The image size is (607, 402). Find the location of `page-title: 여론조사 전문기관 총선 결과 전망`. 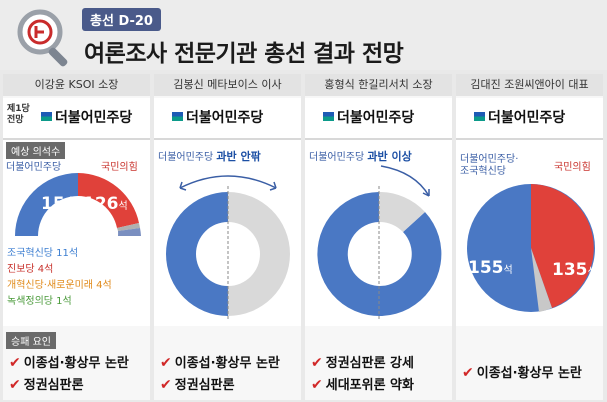

page-title: 여론조사 전문기관 총선 결과 전망 is located at coordinates (244, 54).